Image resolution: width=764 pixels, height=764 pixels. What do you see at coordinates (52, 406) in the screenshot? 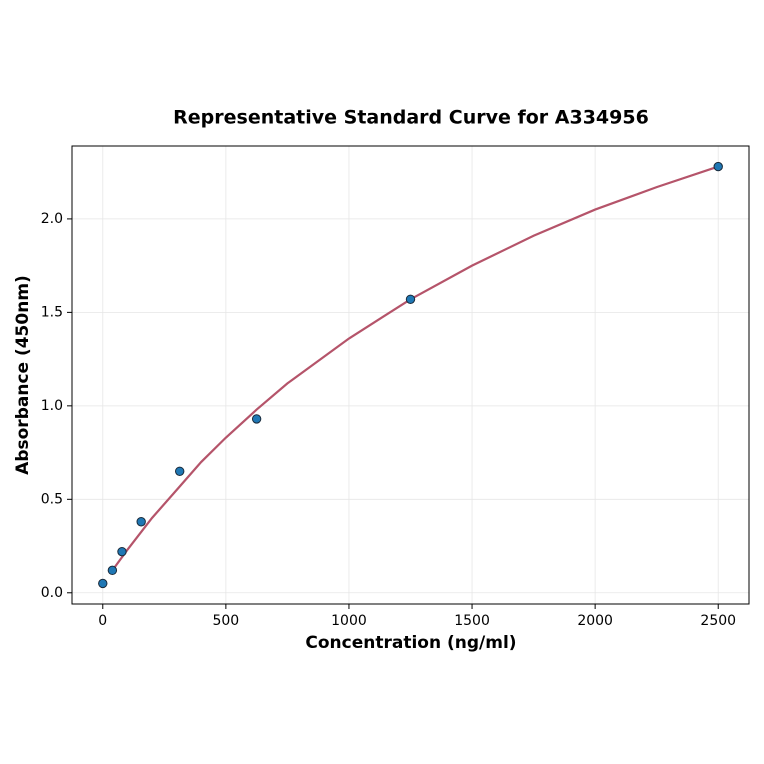
I see `y-tick-label: 1.0` at bounding box center [52, 406].